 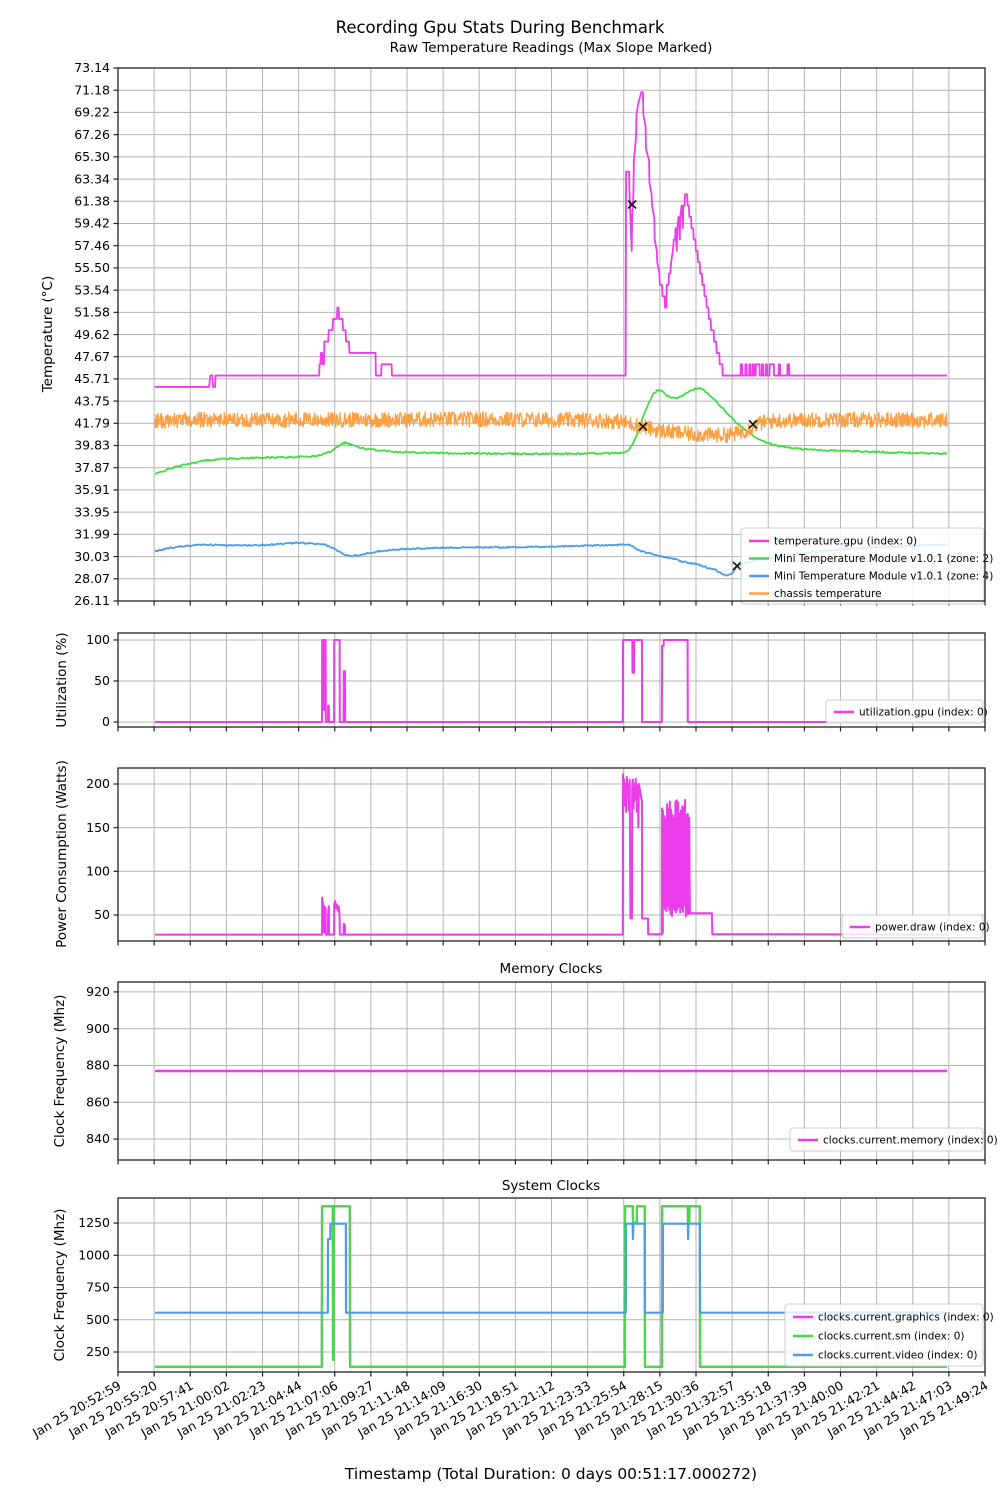 What do you see at coordinates (98, 991) in the screenshot?
I see `y-tick-label: 920` at bounding box center [98, 991].